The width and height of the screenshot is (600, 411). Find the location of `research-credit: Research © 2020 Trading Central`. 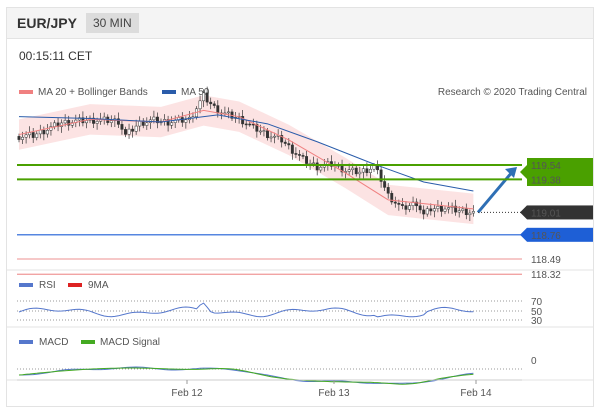

research-credit: Research © 2020 Trading Central is located at coordinates (512, 92).